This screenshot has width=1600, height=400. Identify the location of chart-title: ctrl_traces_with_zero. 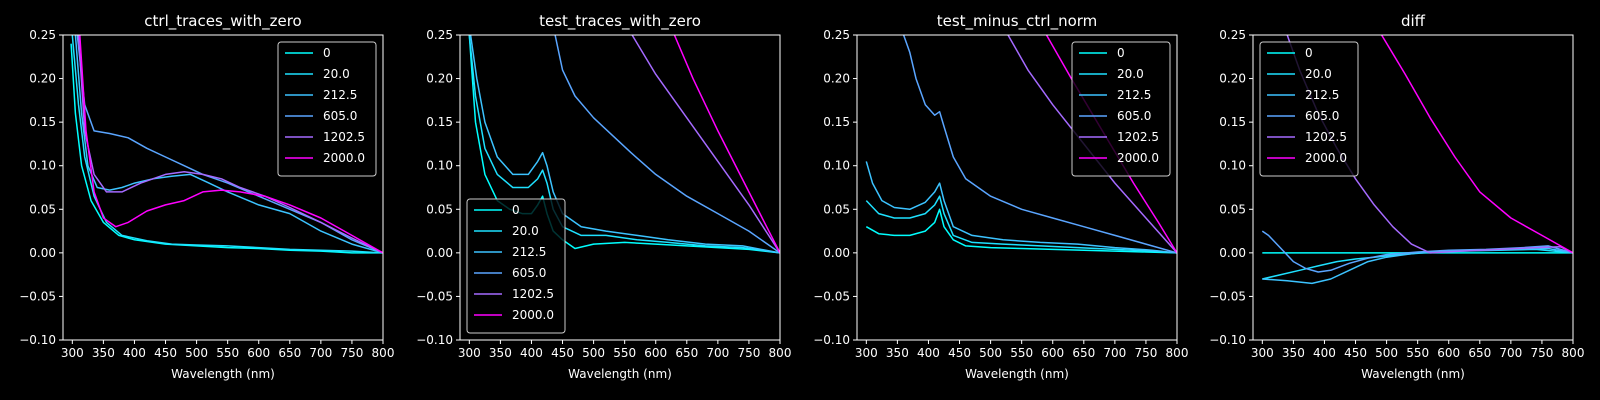
(222, 21).